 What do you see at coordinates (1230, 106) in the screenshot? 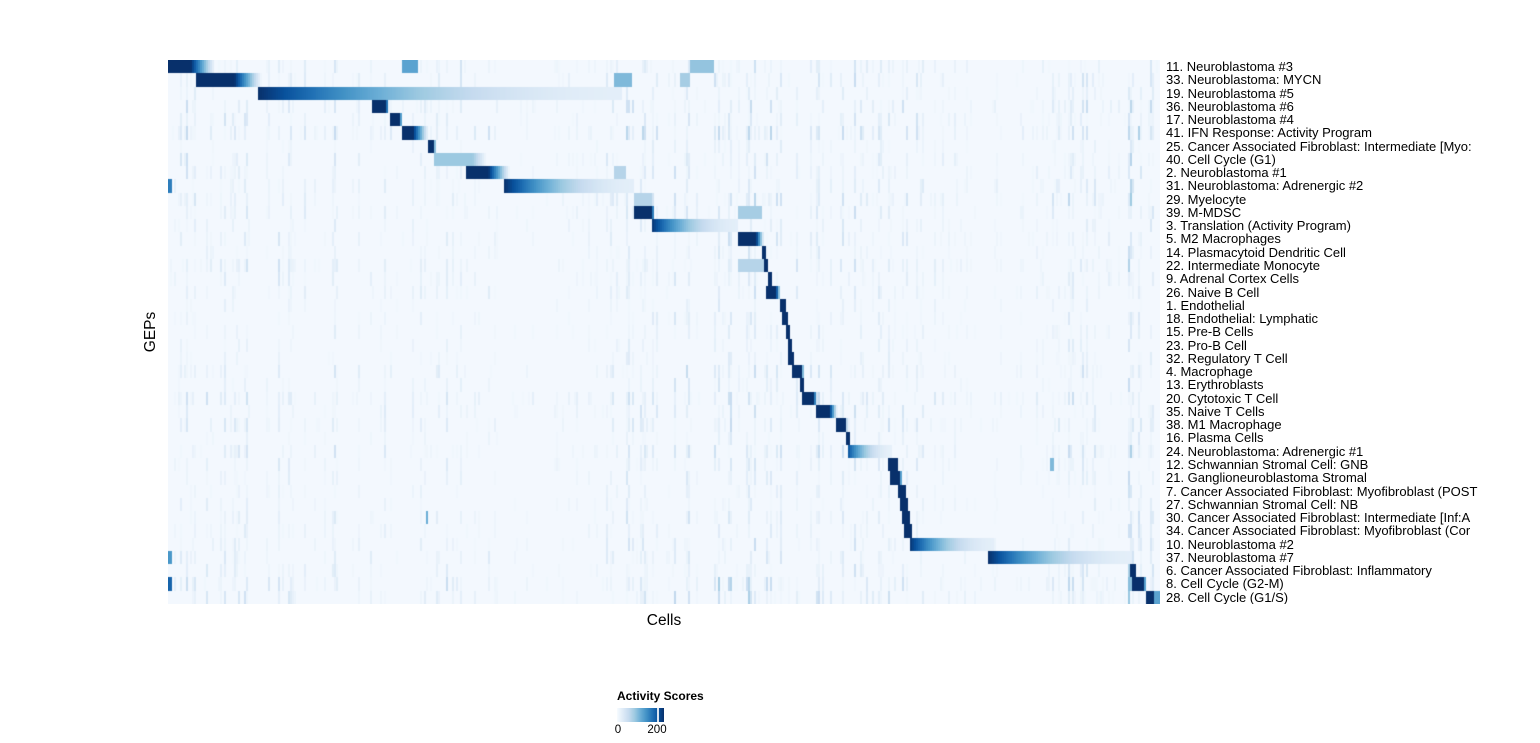
I see `row-label: 36. Neuroblastoma #6` at bounding box center [1230, 106].